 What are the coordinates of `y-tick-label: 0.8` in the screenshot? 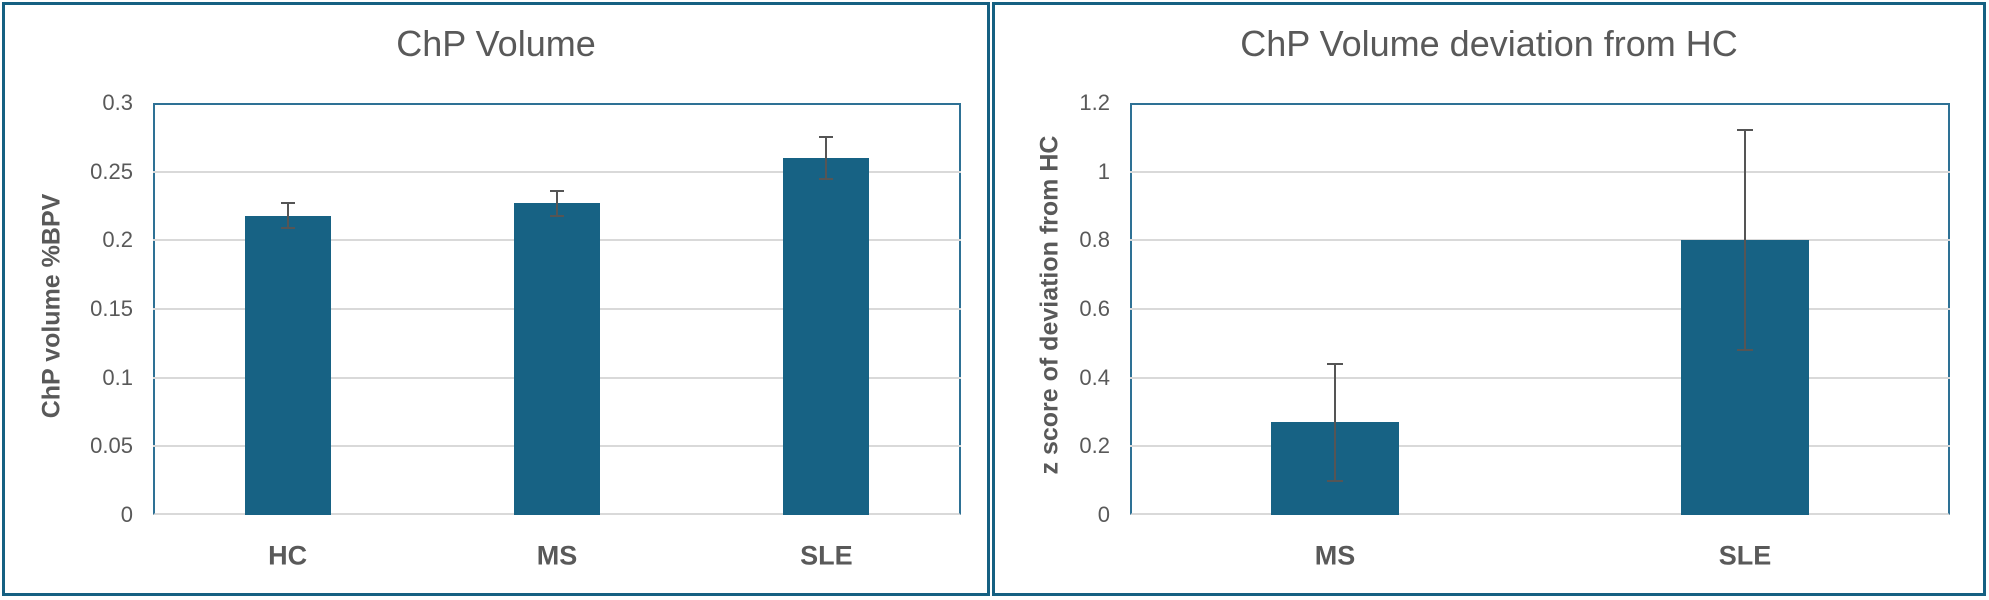 It's located at (1094, 240).